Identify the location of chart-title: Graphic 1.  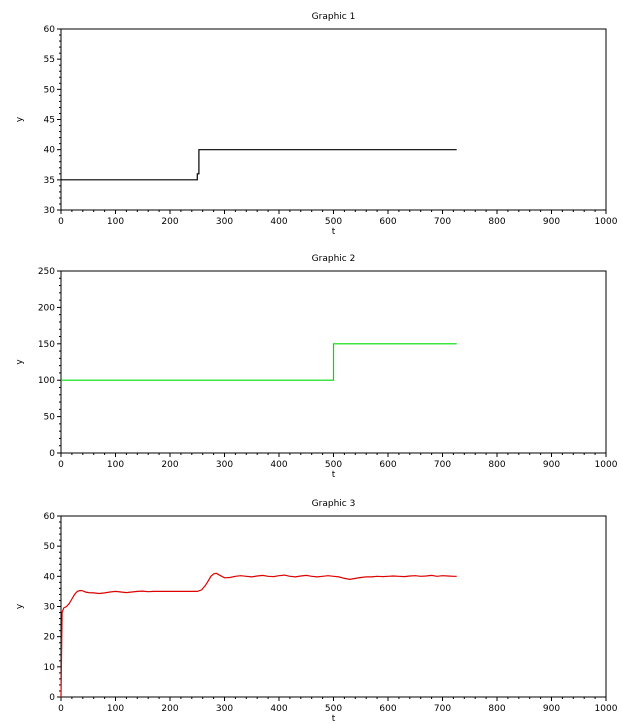
(334, 17).